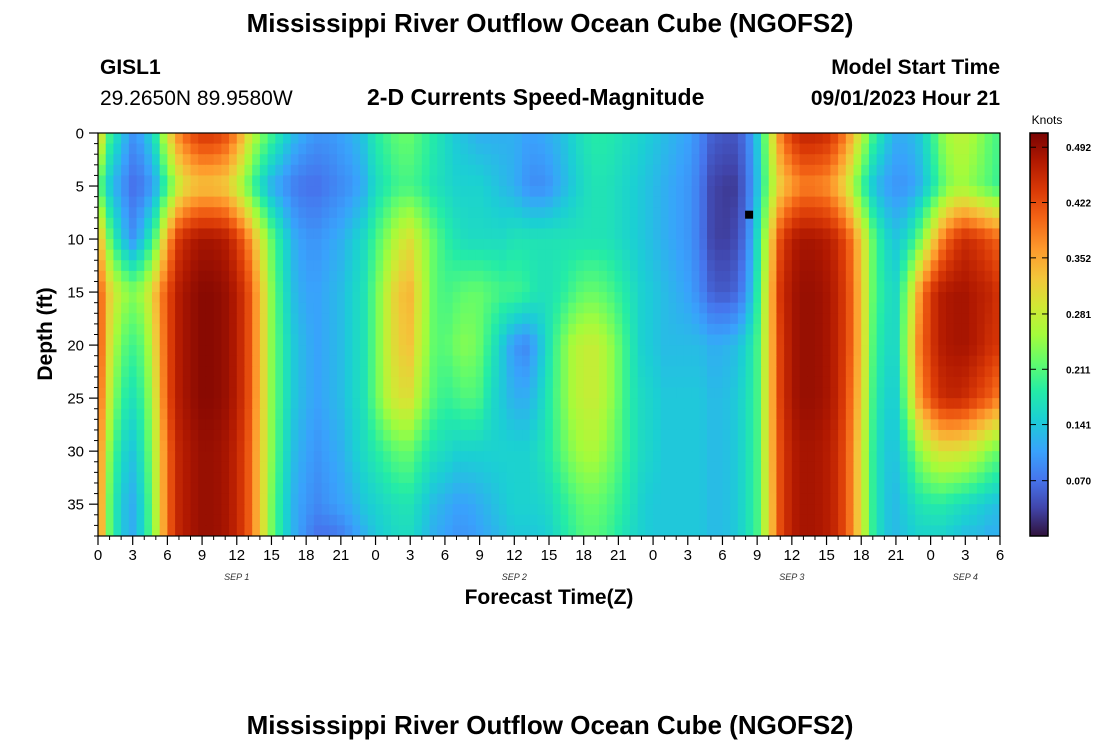 The width and height of the screenshot is (1100, 750). What do you see at coordinates (549, 597) in the screenshot?
I see `x-axis-label: Forecast Time(Z)` at bounding box center [549, 597].